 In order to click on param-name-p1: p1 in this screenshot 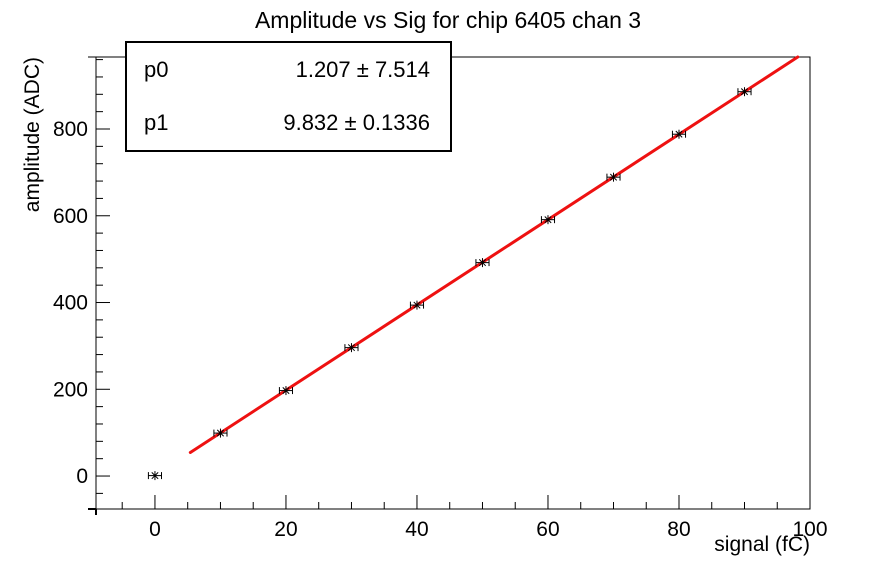, I will do `click(156, 123)`.